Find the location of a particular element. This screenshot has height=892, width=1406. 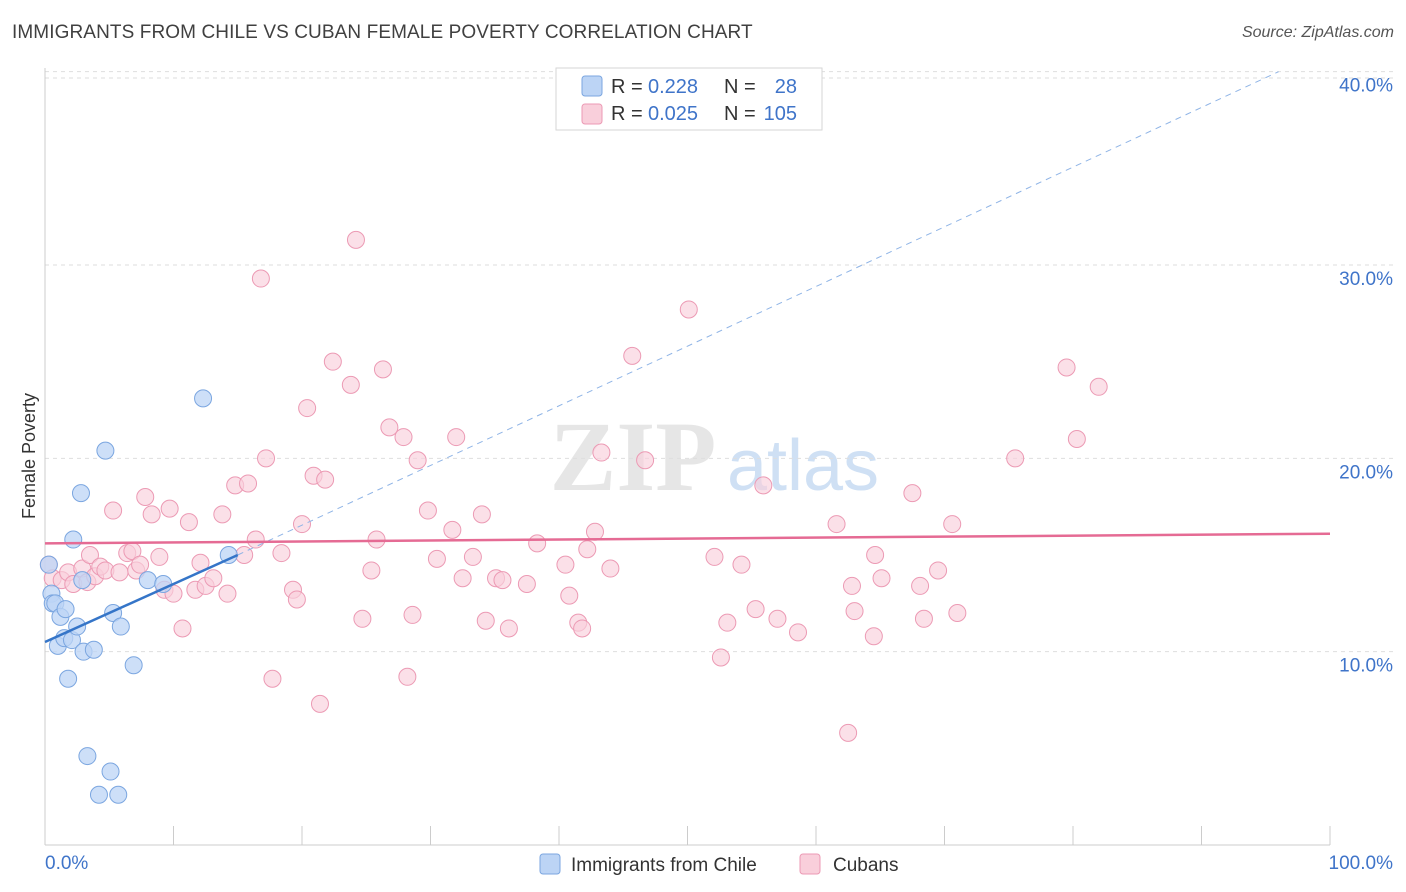

y-tick-label: 40.0% is located at coordinates (1366, 86).